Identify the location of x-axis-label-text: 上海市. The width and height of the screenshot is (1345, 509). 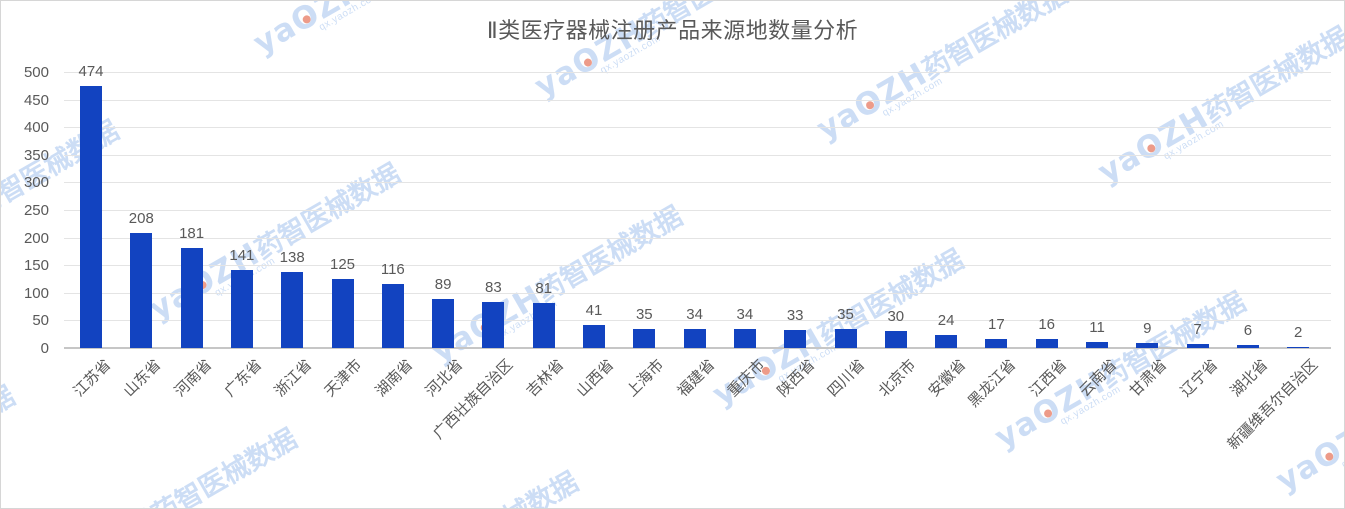
(645, 378).